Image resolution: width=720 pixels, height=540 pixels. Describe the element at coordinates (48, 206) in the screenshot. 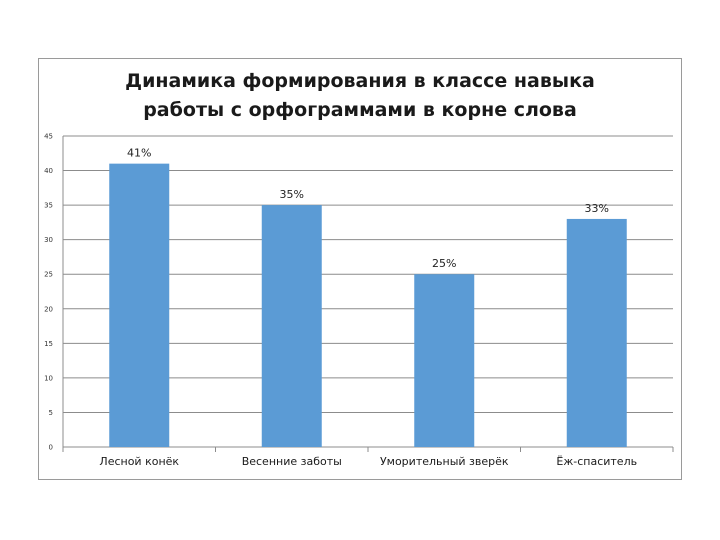

I see `y-tick-label: 35` at that location.